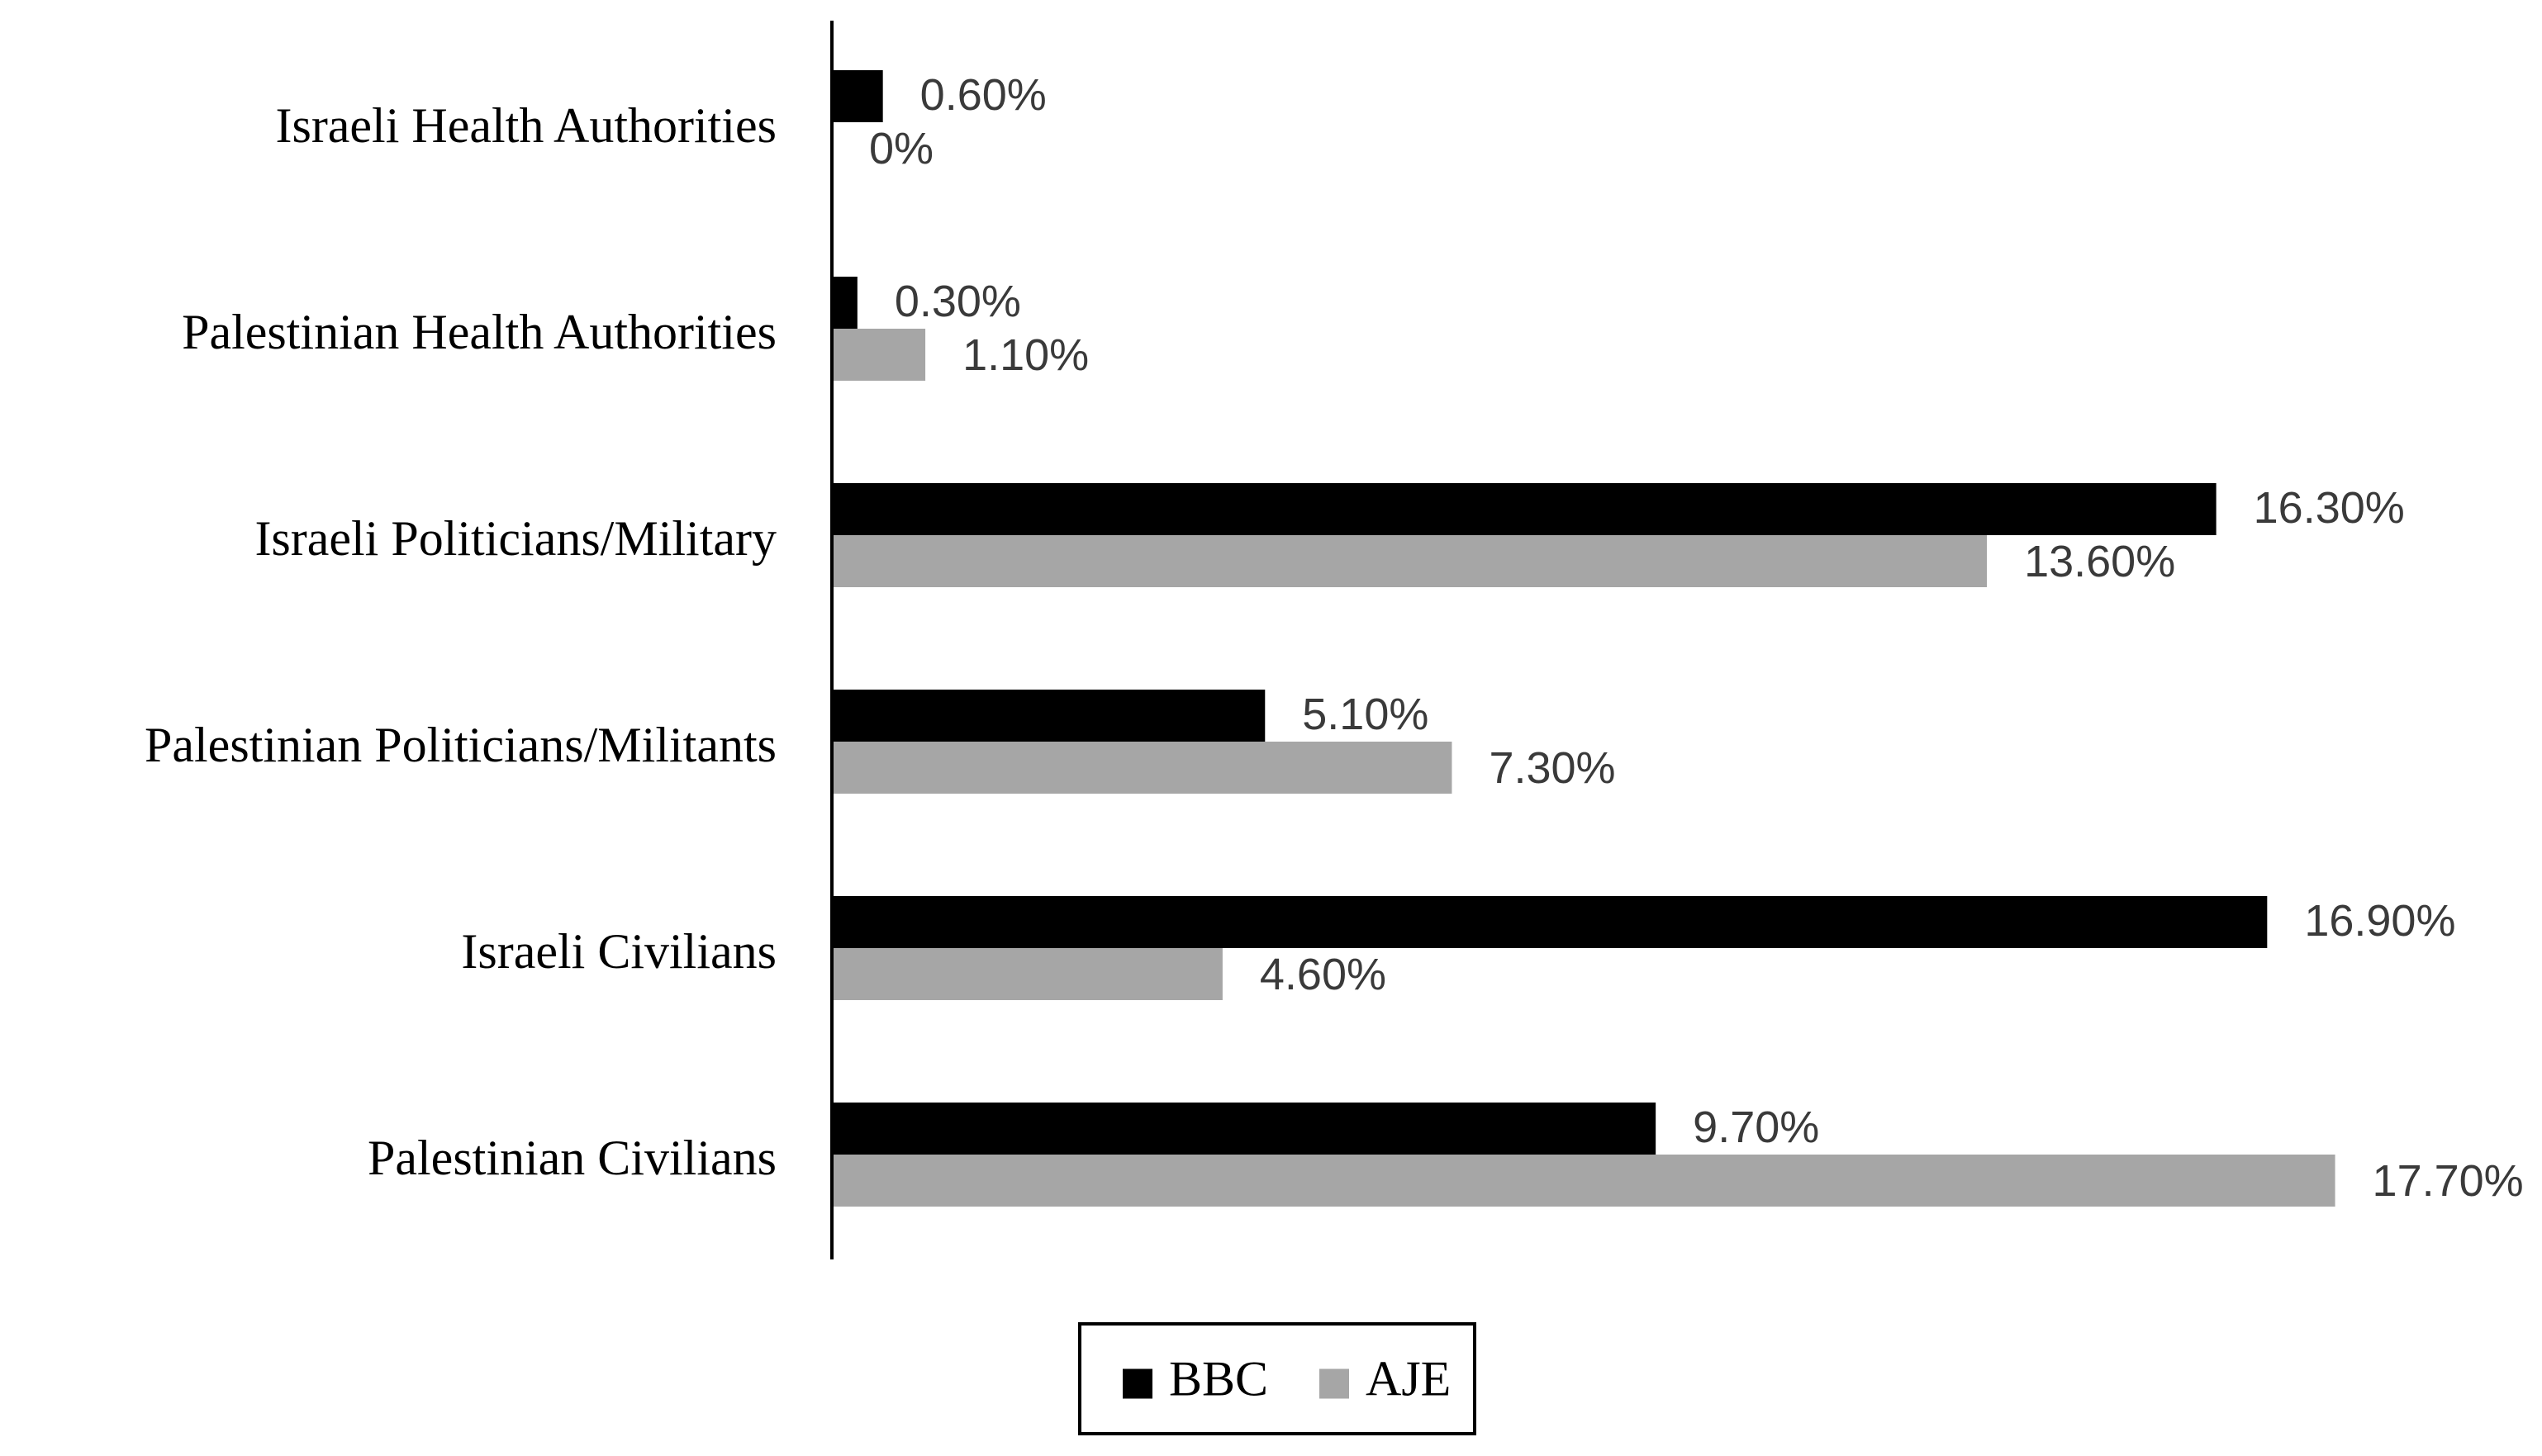 Image resolution: width=2542 pixels, height=1456 pixels. Describe the element at coordinates (1323, 974) in the screenshot. I see `value-label-aje: 4.60%` at that location.